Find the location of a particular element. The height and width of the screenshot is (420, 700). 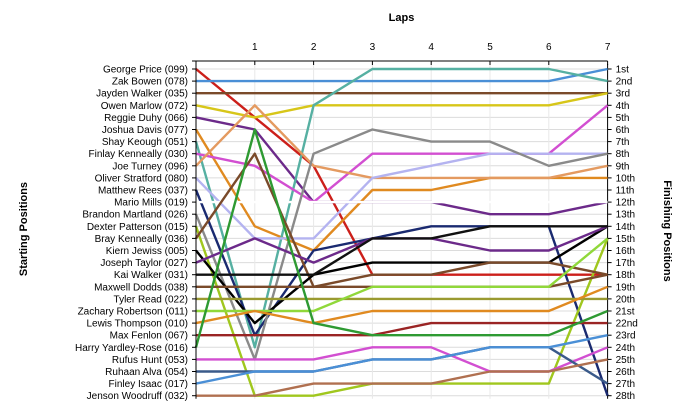

finishing-position-label: 2nd is located at coordinates (624, 82).